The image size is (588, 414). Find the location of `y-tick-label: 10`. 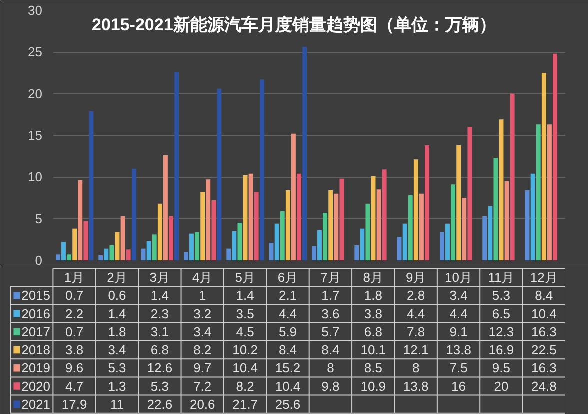

y-tick-label: 10 is located at coordinates (35, 177).